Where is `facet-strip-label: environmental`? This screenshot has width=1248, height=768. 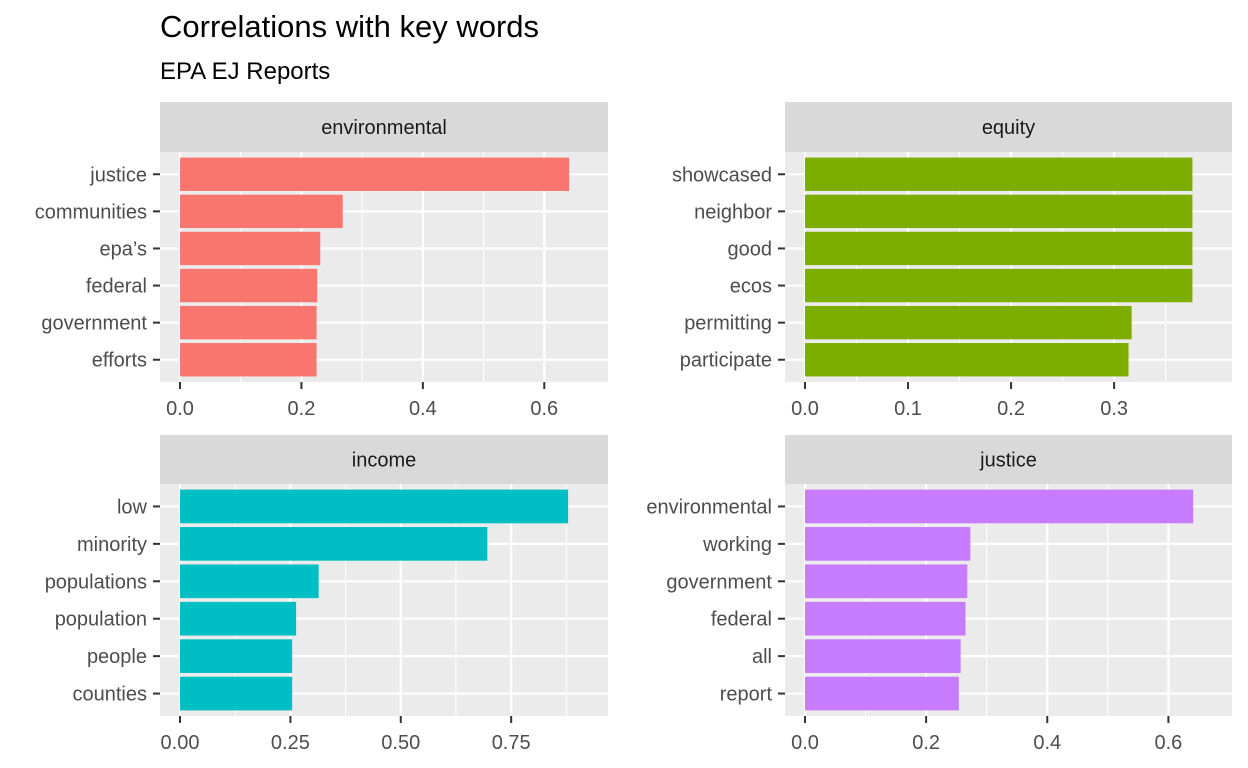 facet-strip-label: environmental is located at coordinates (384, 128).